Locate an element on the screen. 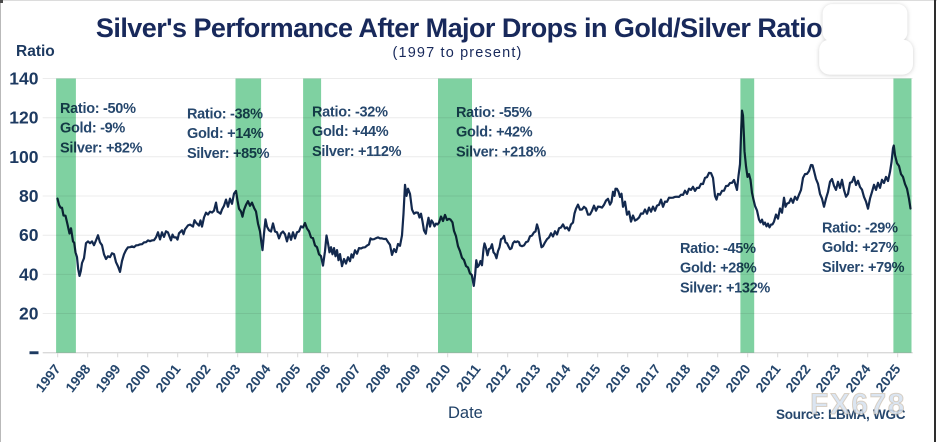  svg-text: Ratio: -29% is located at coordinates (860, 229).